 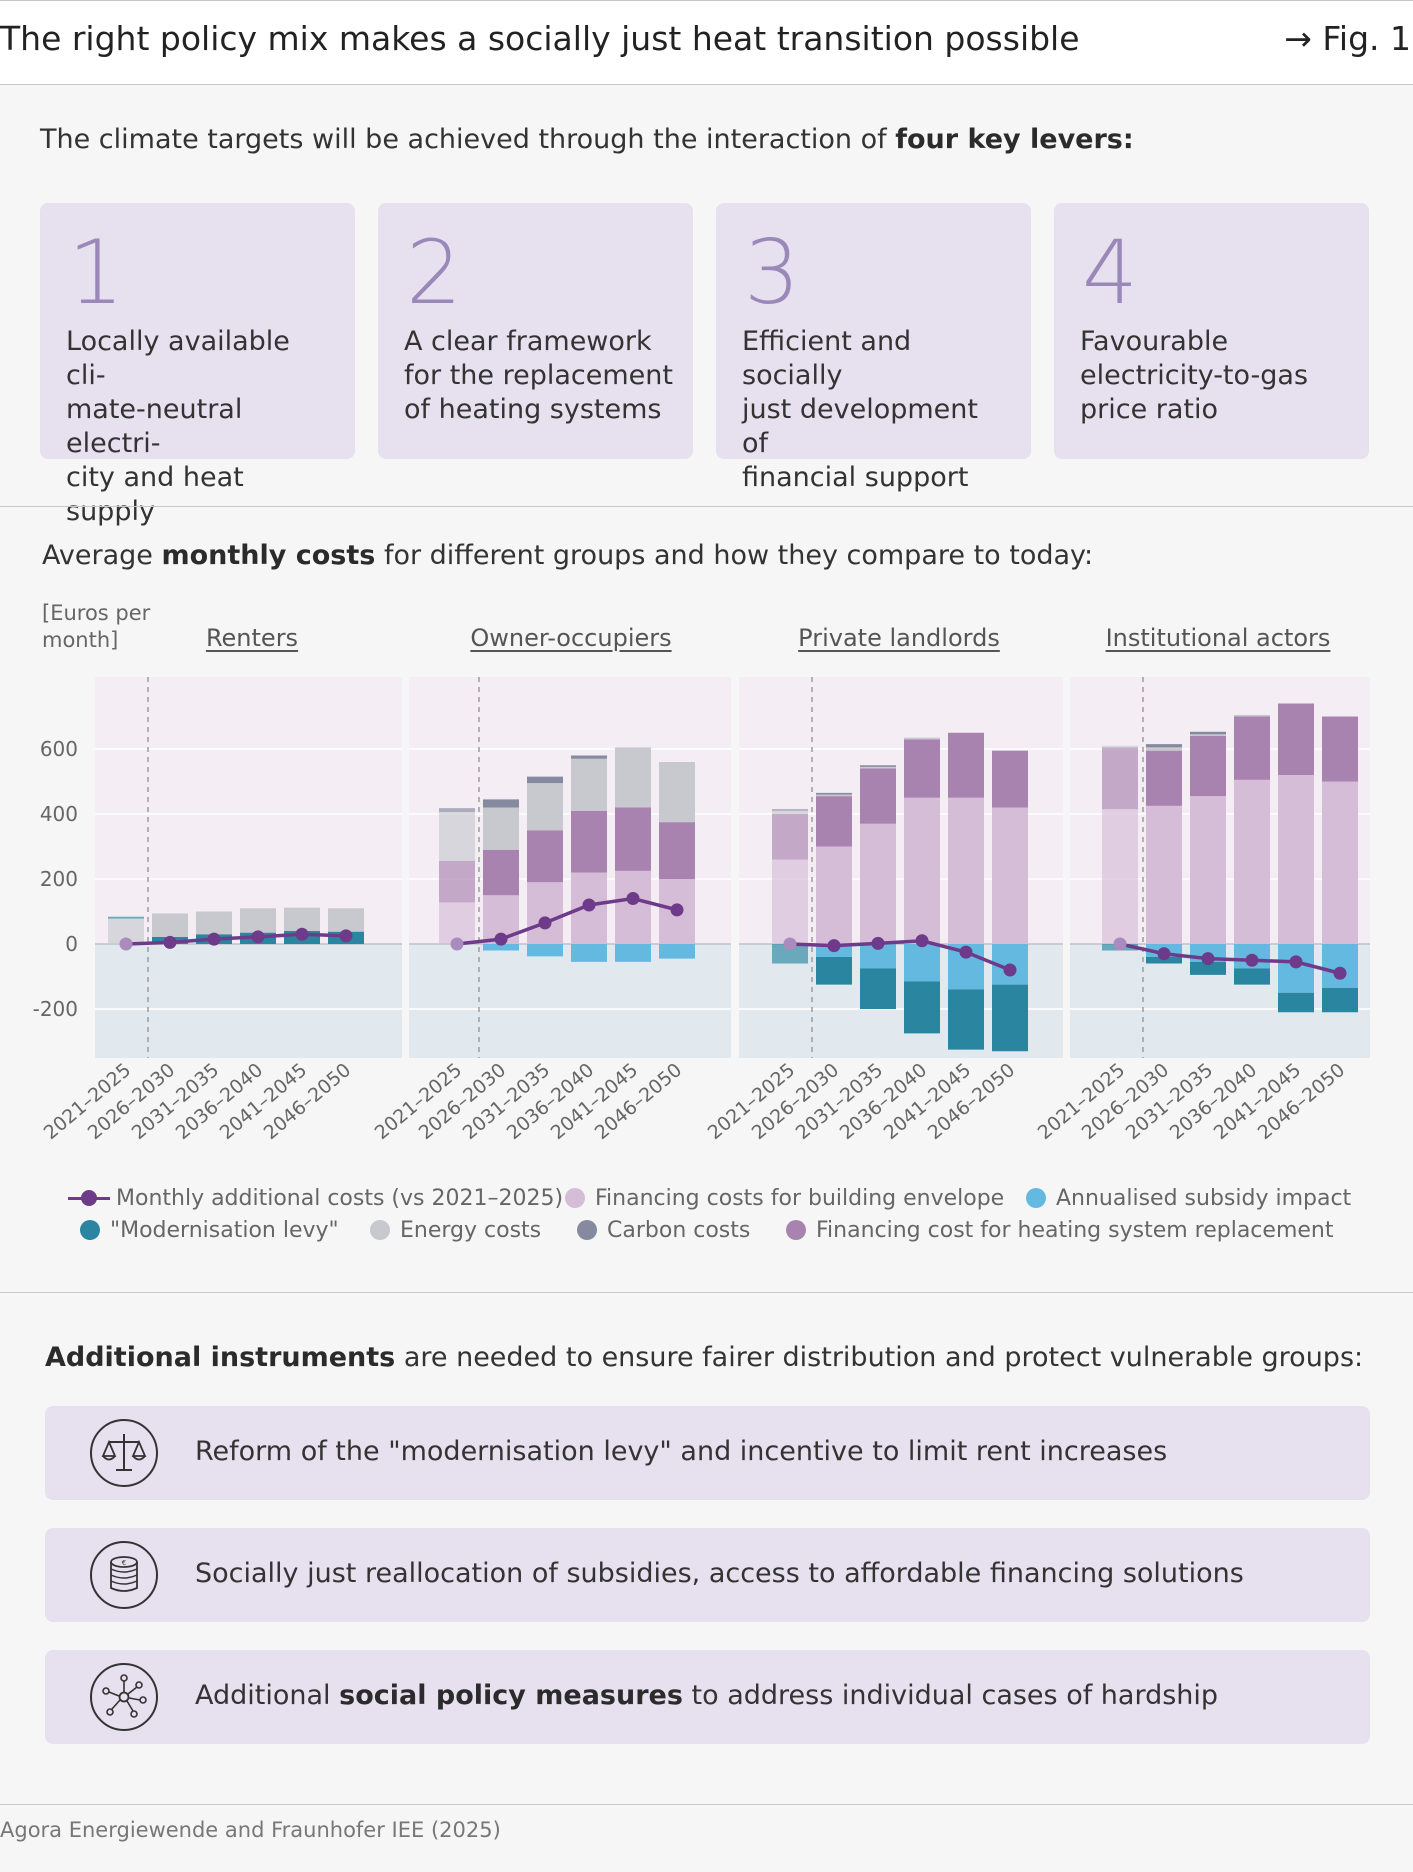 I want to click on legend-label: Energy costs, so click(x=471, y=1230).